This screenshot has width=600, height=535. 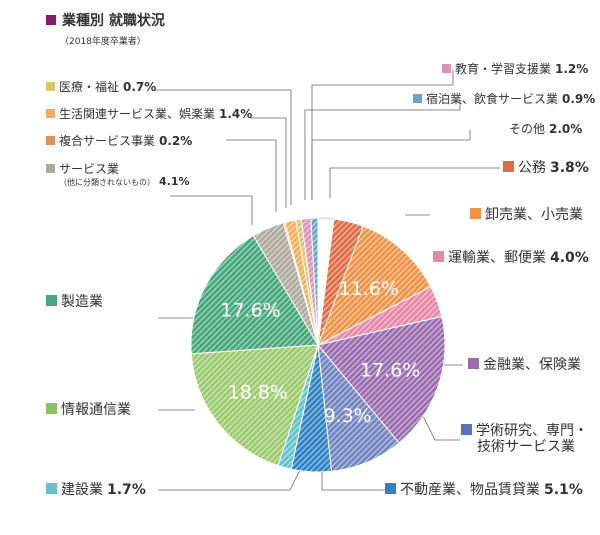 I want to click on label-public: 公務 3.8%, so click(x=546, y=168).